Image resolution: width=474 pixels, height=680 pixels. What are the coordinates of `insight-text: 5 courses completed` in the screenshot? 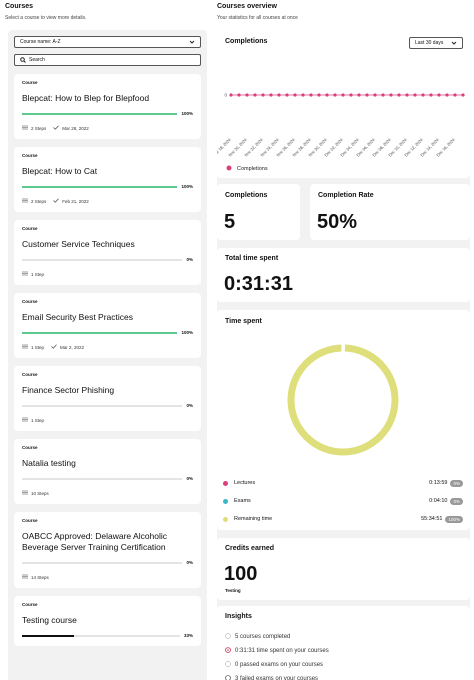 It's located at (263, 637).